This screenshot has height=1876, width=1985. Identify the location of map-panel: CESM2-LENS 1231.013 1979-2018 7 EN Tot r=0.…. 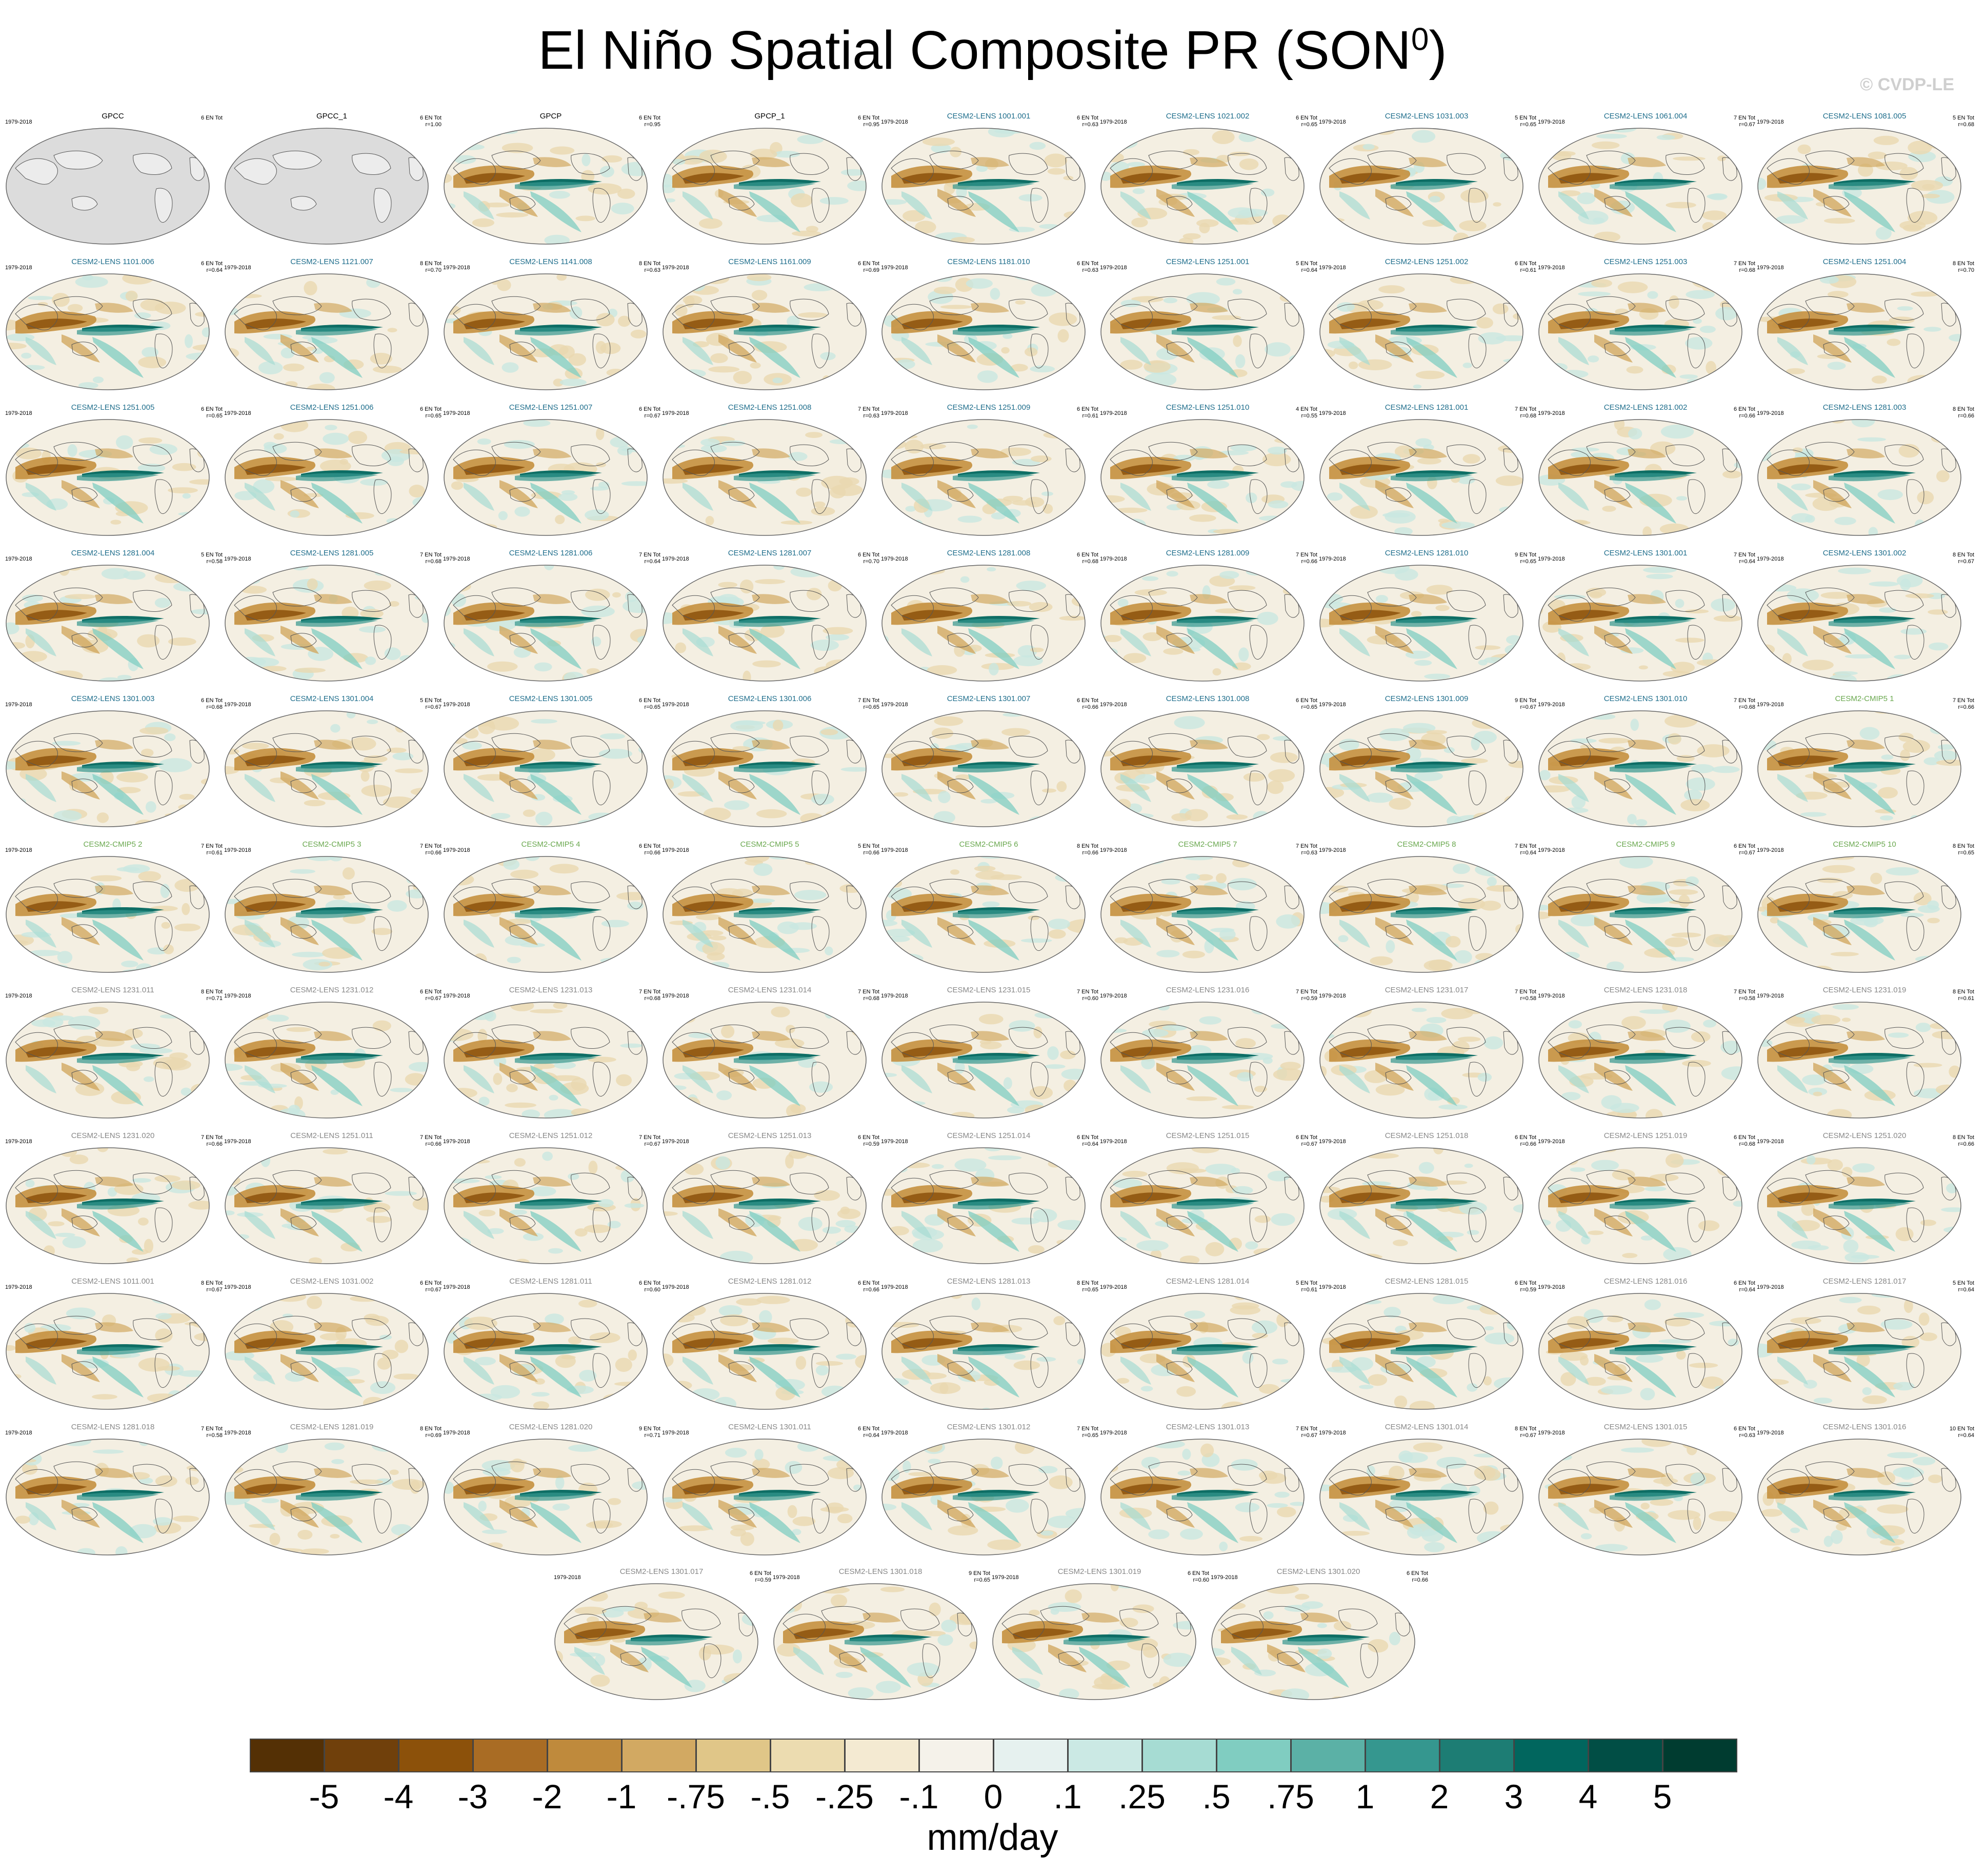
(551, 1057).